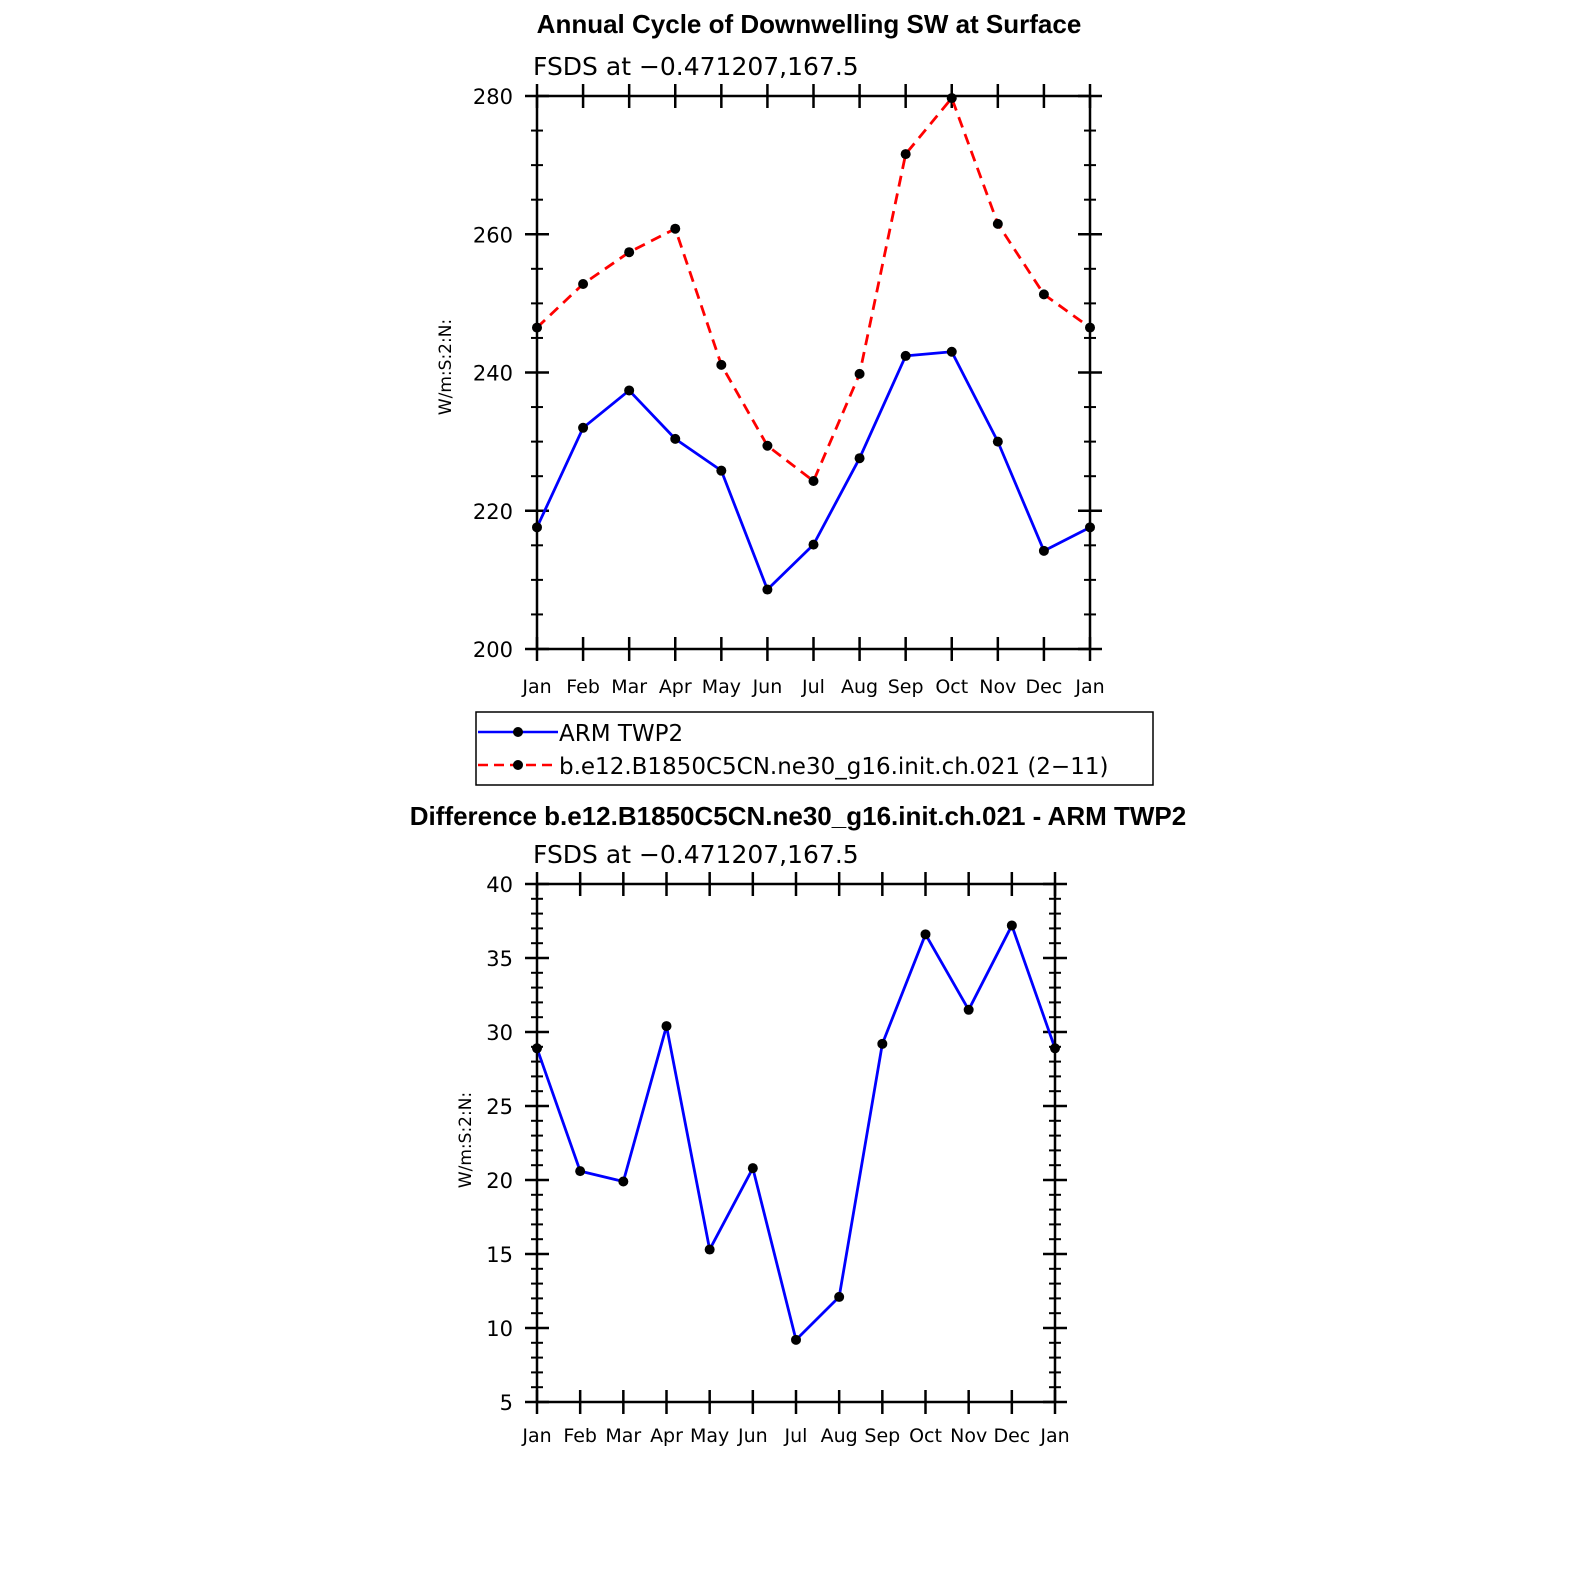 Image resolution: width=1575 pixels, height=1575 pixels. I want to click on chart1-y-tick-labels: 200 220 240 260 280, so click(493, 373).